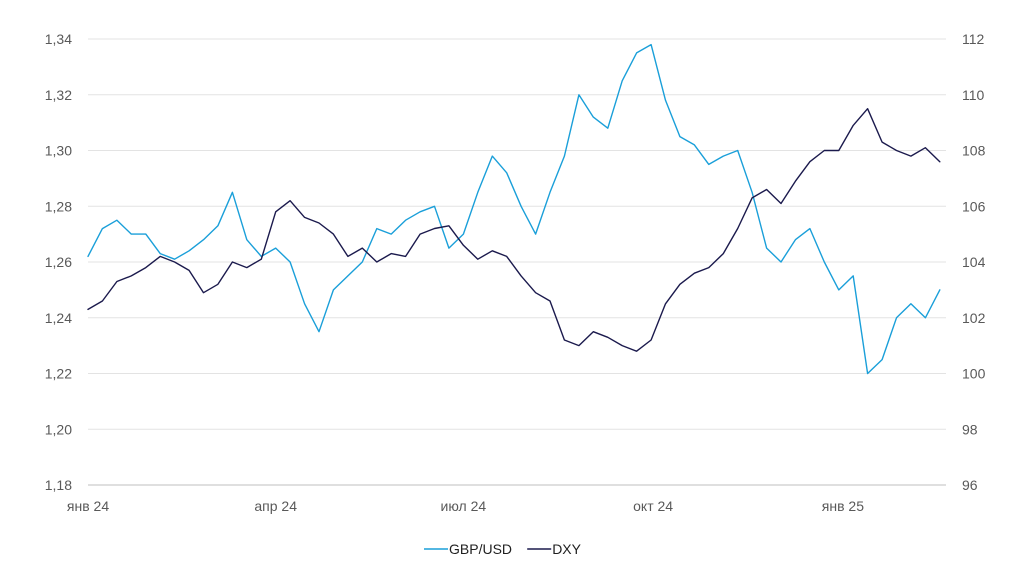 The width and height of the screenshot is (1024, 575). What do you see at coordinates (58, 151) in the screenshot?
I see `left-tick-label: 1,30` at bounding box center [58, 151].